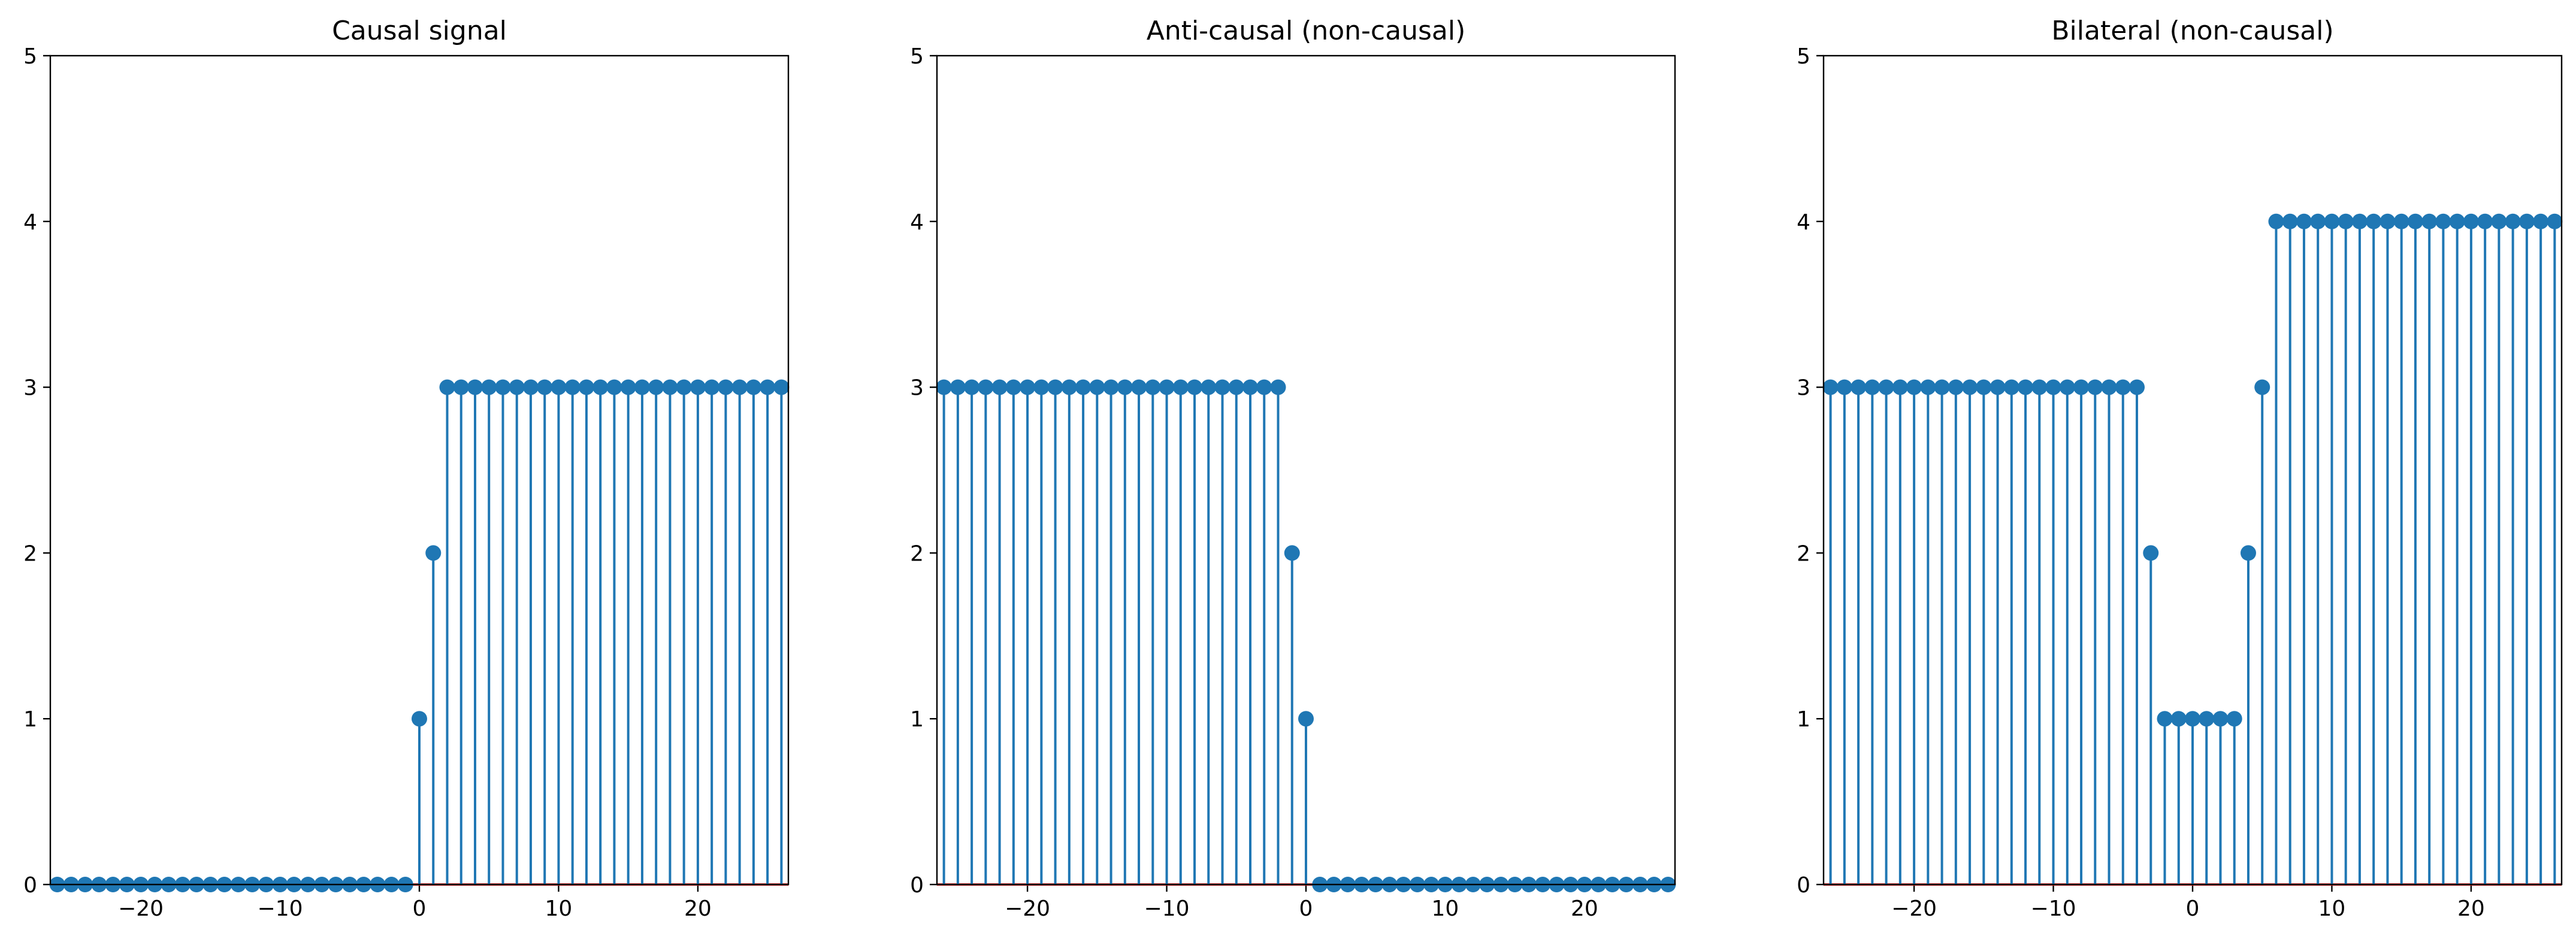  Describe the element at coordinates (1803, 553) in the screenshot. I see `y-tick-label: 2` at that location.